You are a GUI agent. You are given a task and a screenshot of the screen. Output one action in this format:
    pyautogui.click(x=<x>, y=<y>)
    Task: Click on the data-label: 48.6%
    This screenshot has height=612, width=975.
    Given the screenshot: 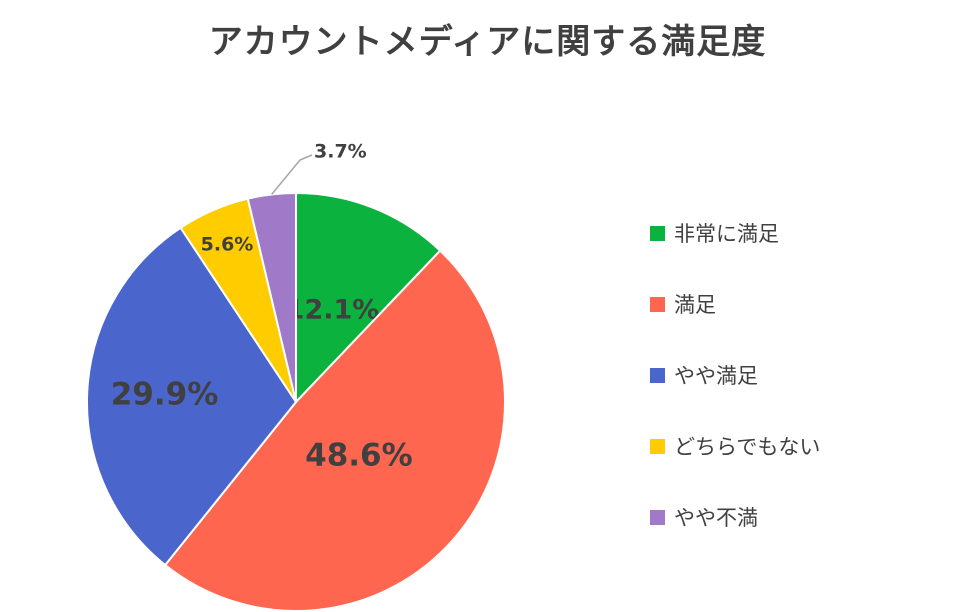 What is the action you would take?
    pyautogui.click(x=359, y=456)
    